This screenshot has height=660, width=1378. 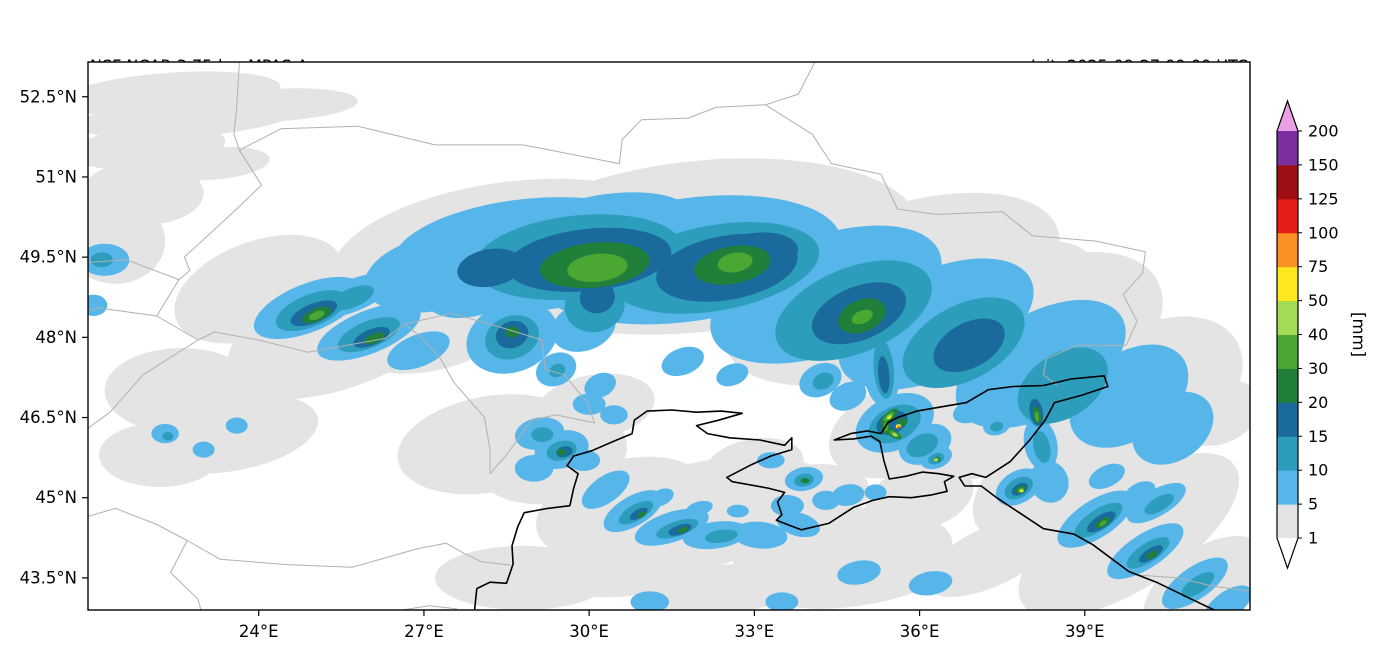 I want to click on lat-tick-label: 52.5°N, so click(x=48, y=96).